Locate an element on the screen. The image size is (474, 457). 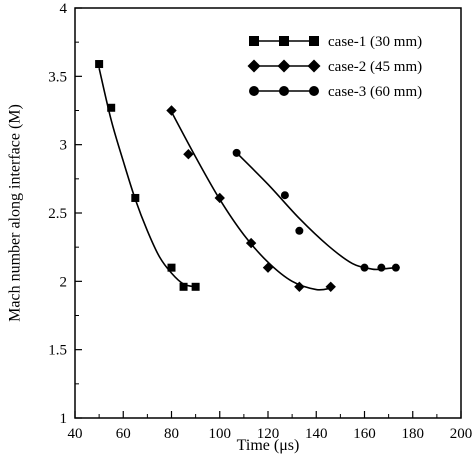
y-axis: 1 1.5 2 2.5 3 3.5 4 is located at coordinates (65, 214).